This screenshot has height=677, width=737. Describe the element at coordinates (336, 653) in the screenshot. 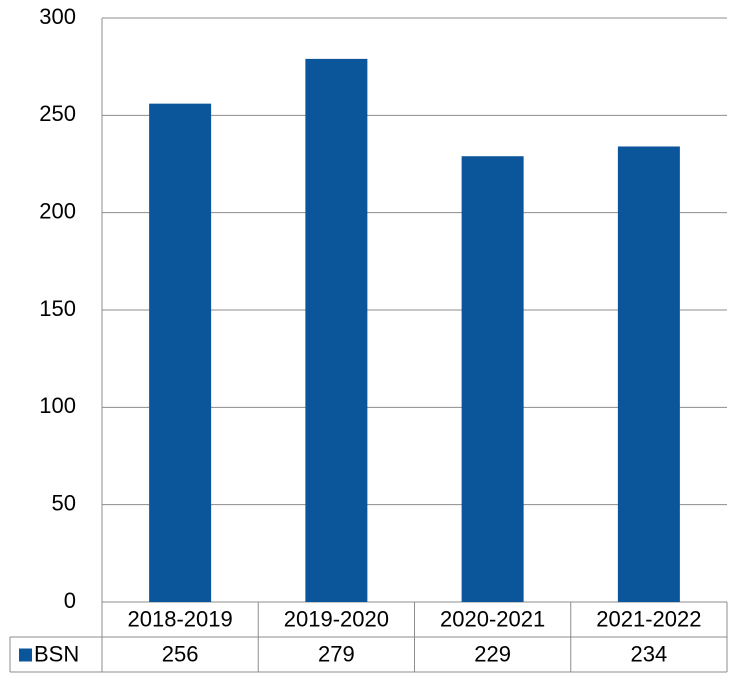

I see `table-value: 279` at that location.